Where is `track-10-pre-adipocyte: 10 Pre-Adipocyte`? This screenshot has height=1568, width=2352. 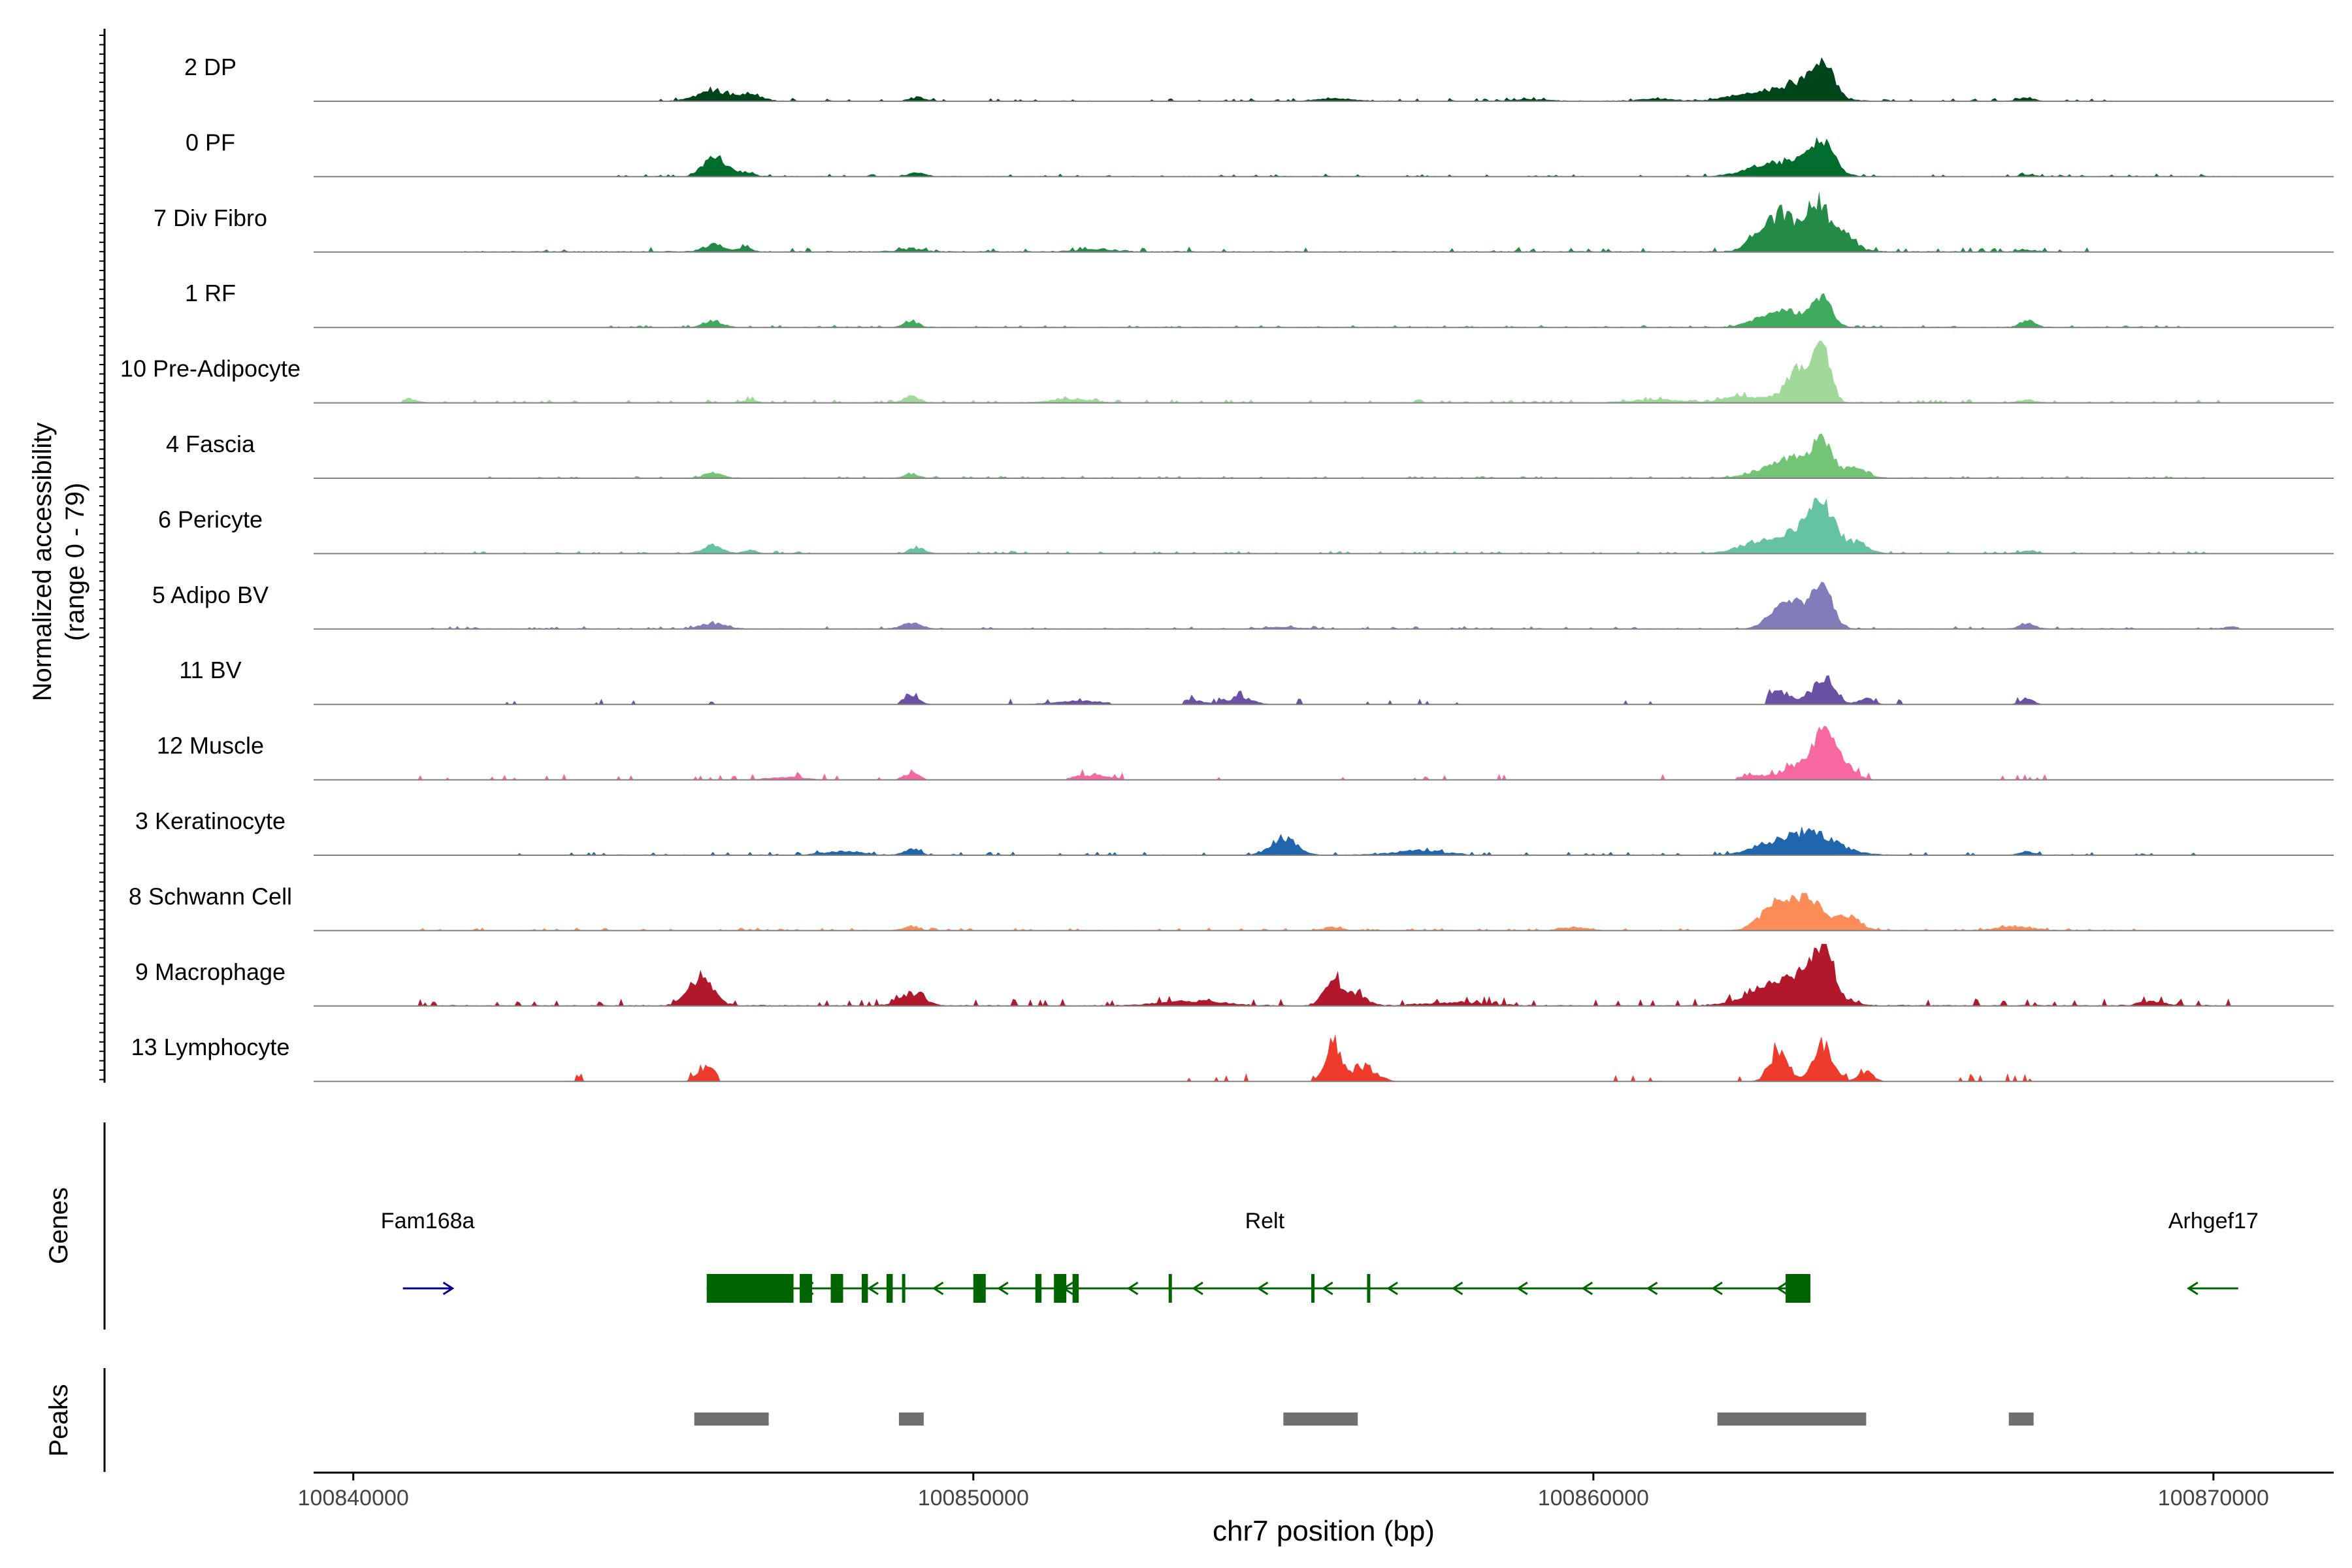 track-10-pre-adipocyte: 10 Pre-Adipocyte is located at coordinates (1227, 372).